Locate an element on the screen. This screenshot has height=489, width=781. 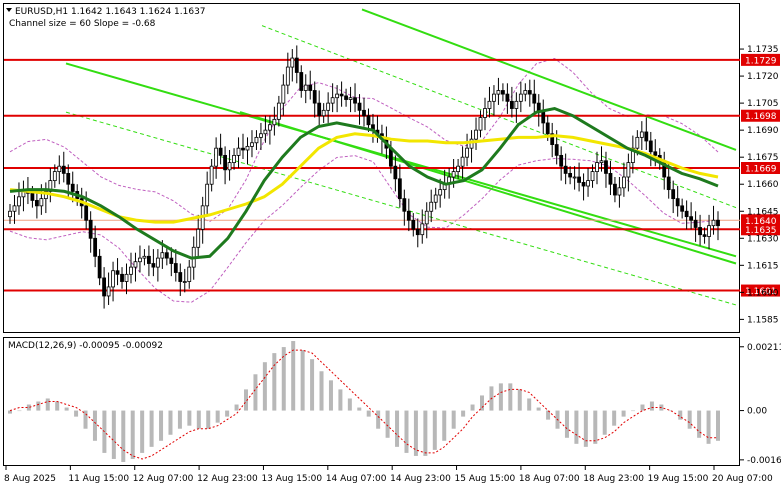
collapse-triangle-icon is located at coordinates (9, 10).